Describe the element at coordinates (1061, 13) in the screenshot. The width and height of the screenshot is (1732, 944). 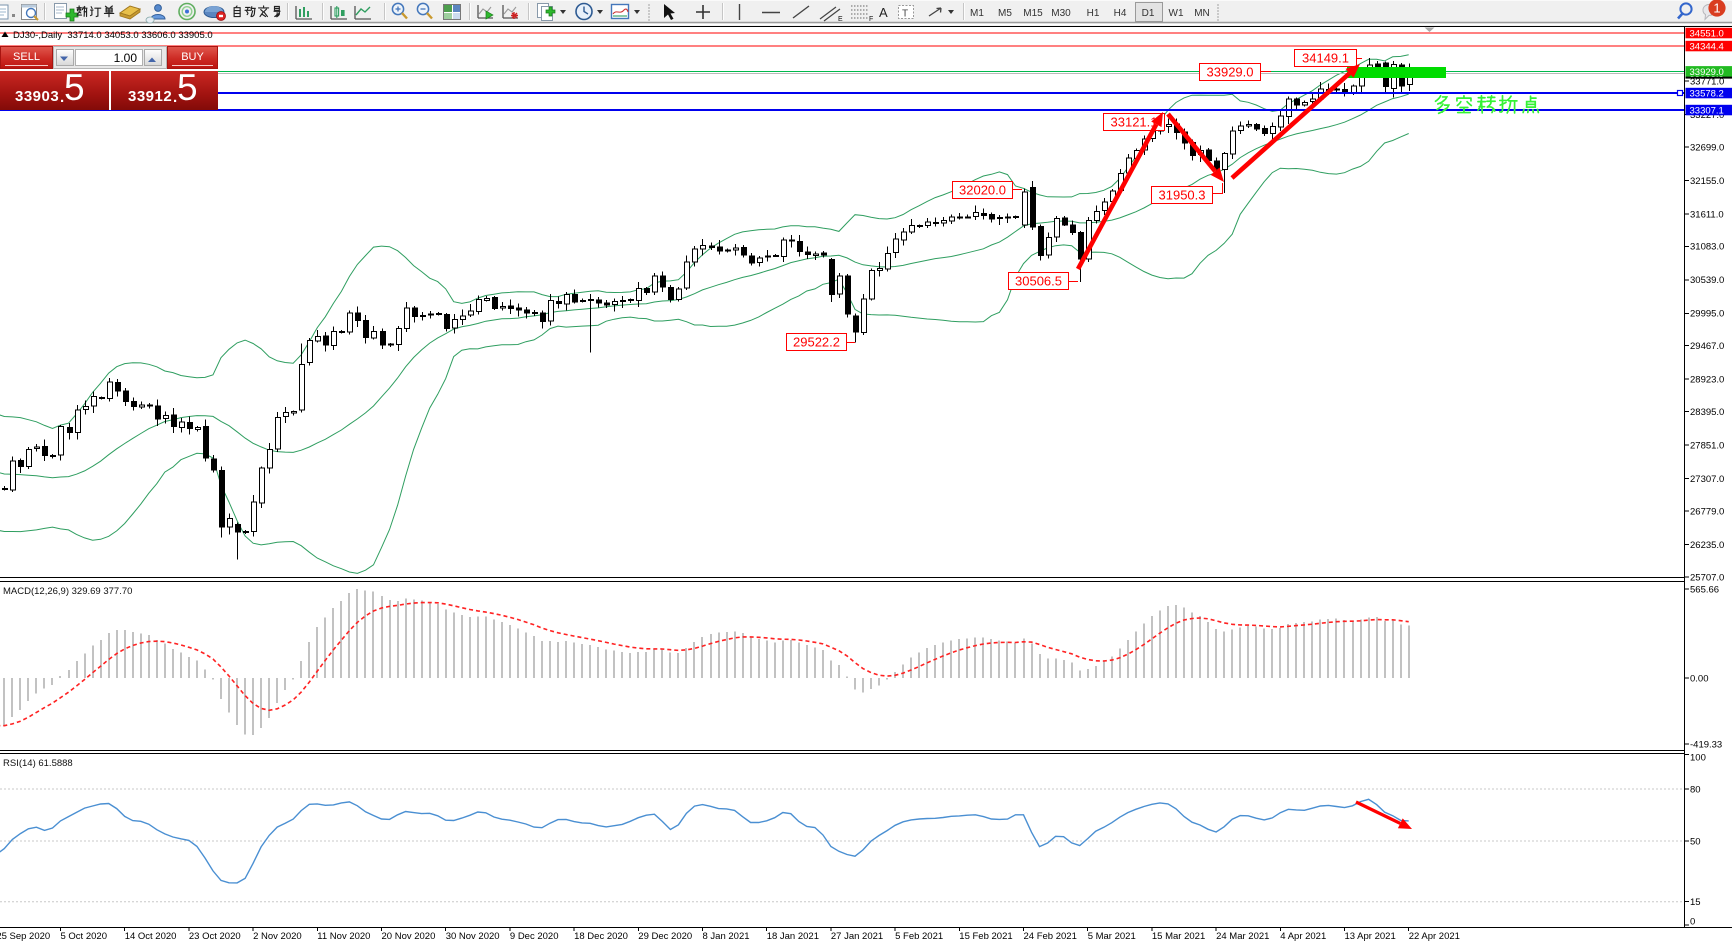
I see `svg-text: M30` at that location.